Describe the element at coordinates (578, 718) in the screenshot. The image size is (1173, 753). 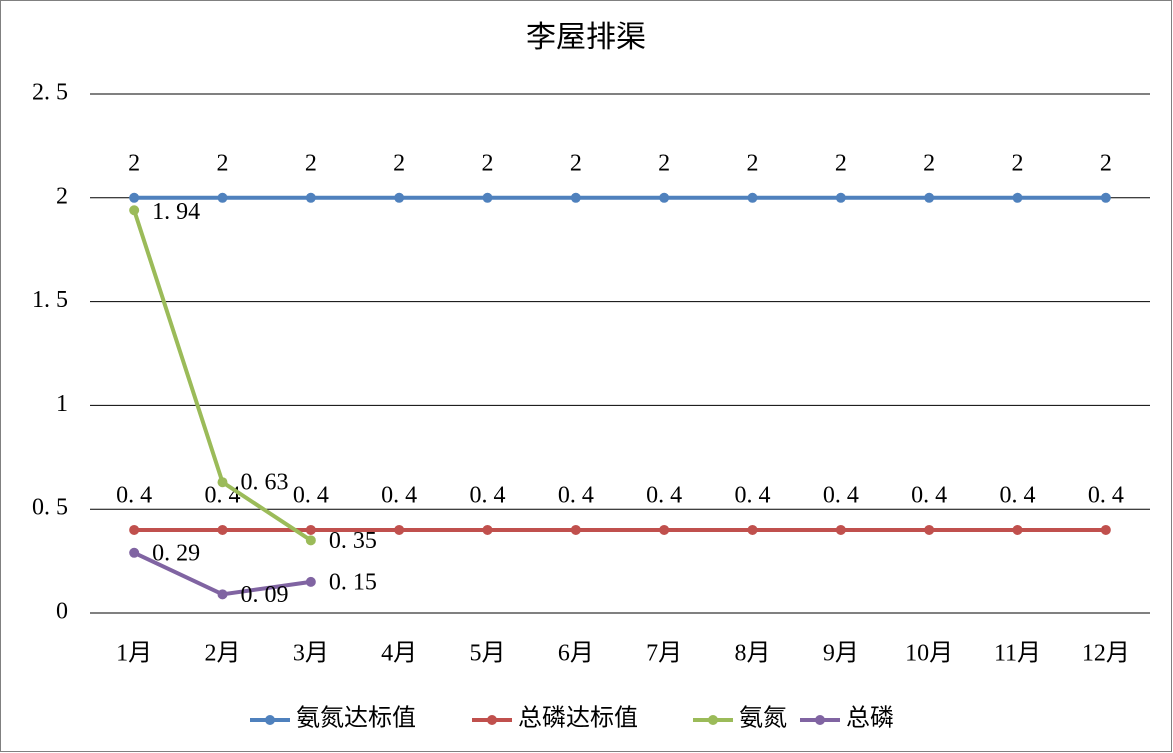
I see `legend-label: 总磷达标值` at that location.